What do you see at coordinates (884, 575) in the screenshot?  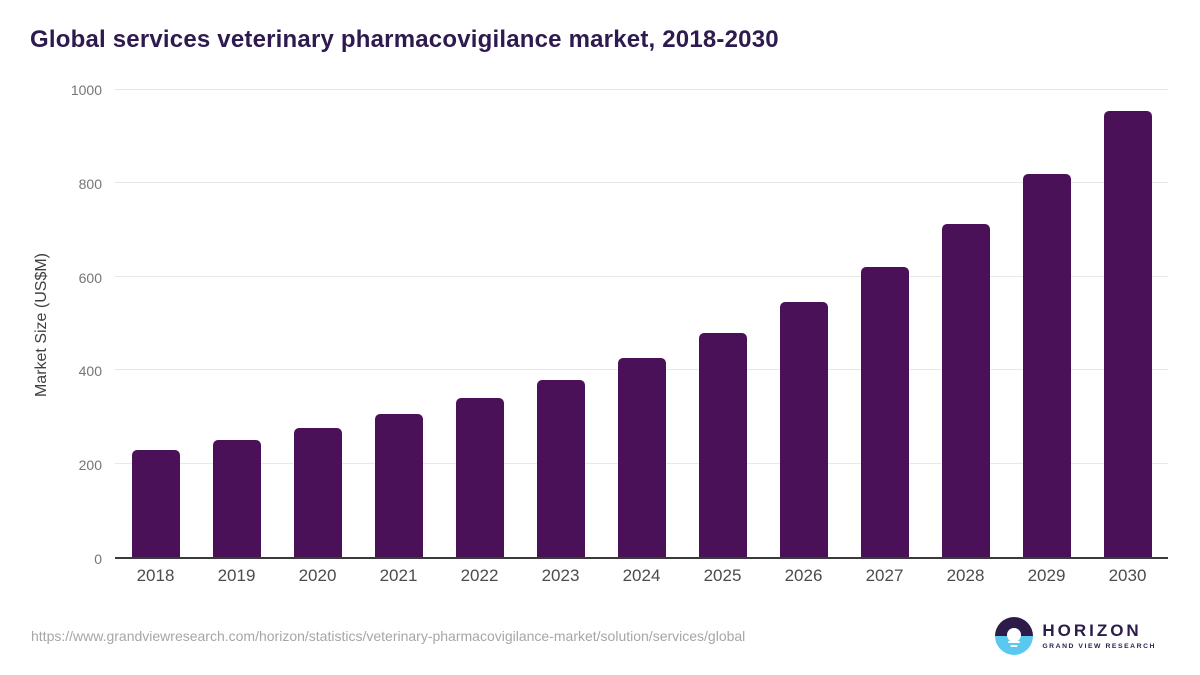 I see `x-tick-label-2027: 2027` at bounding box center [884, 575].